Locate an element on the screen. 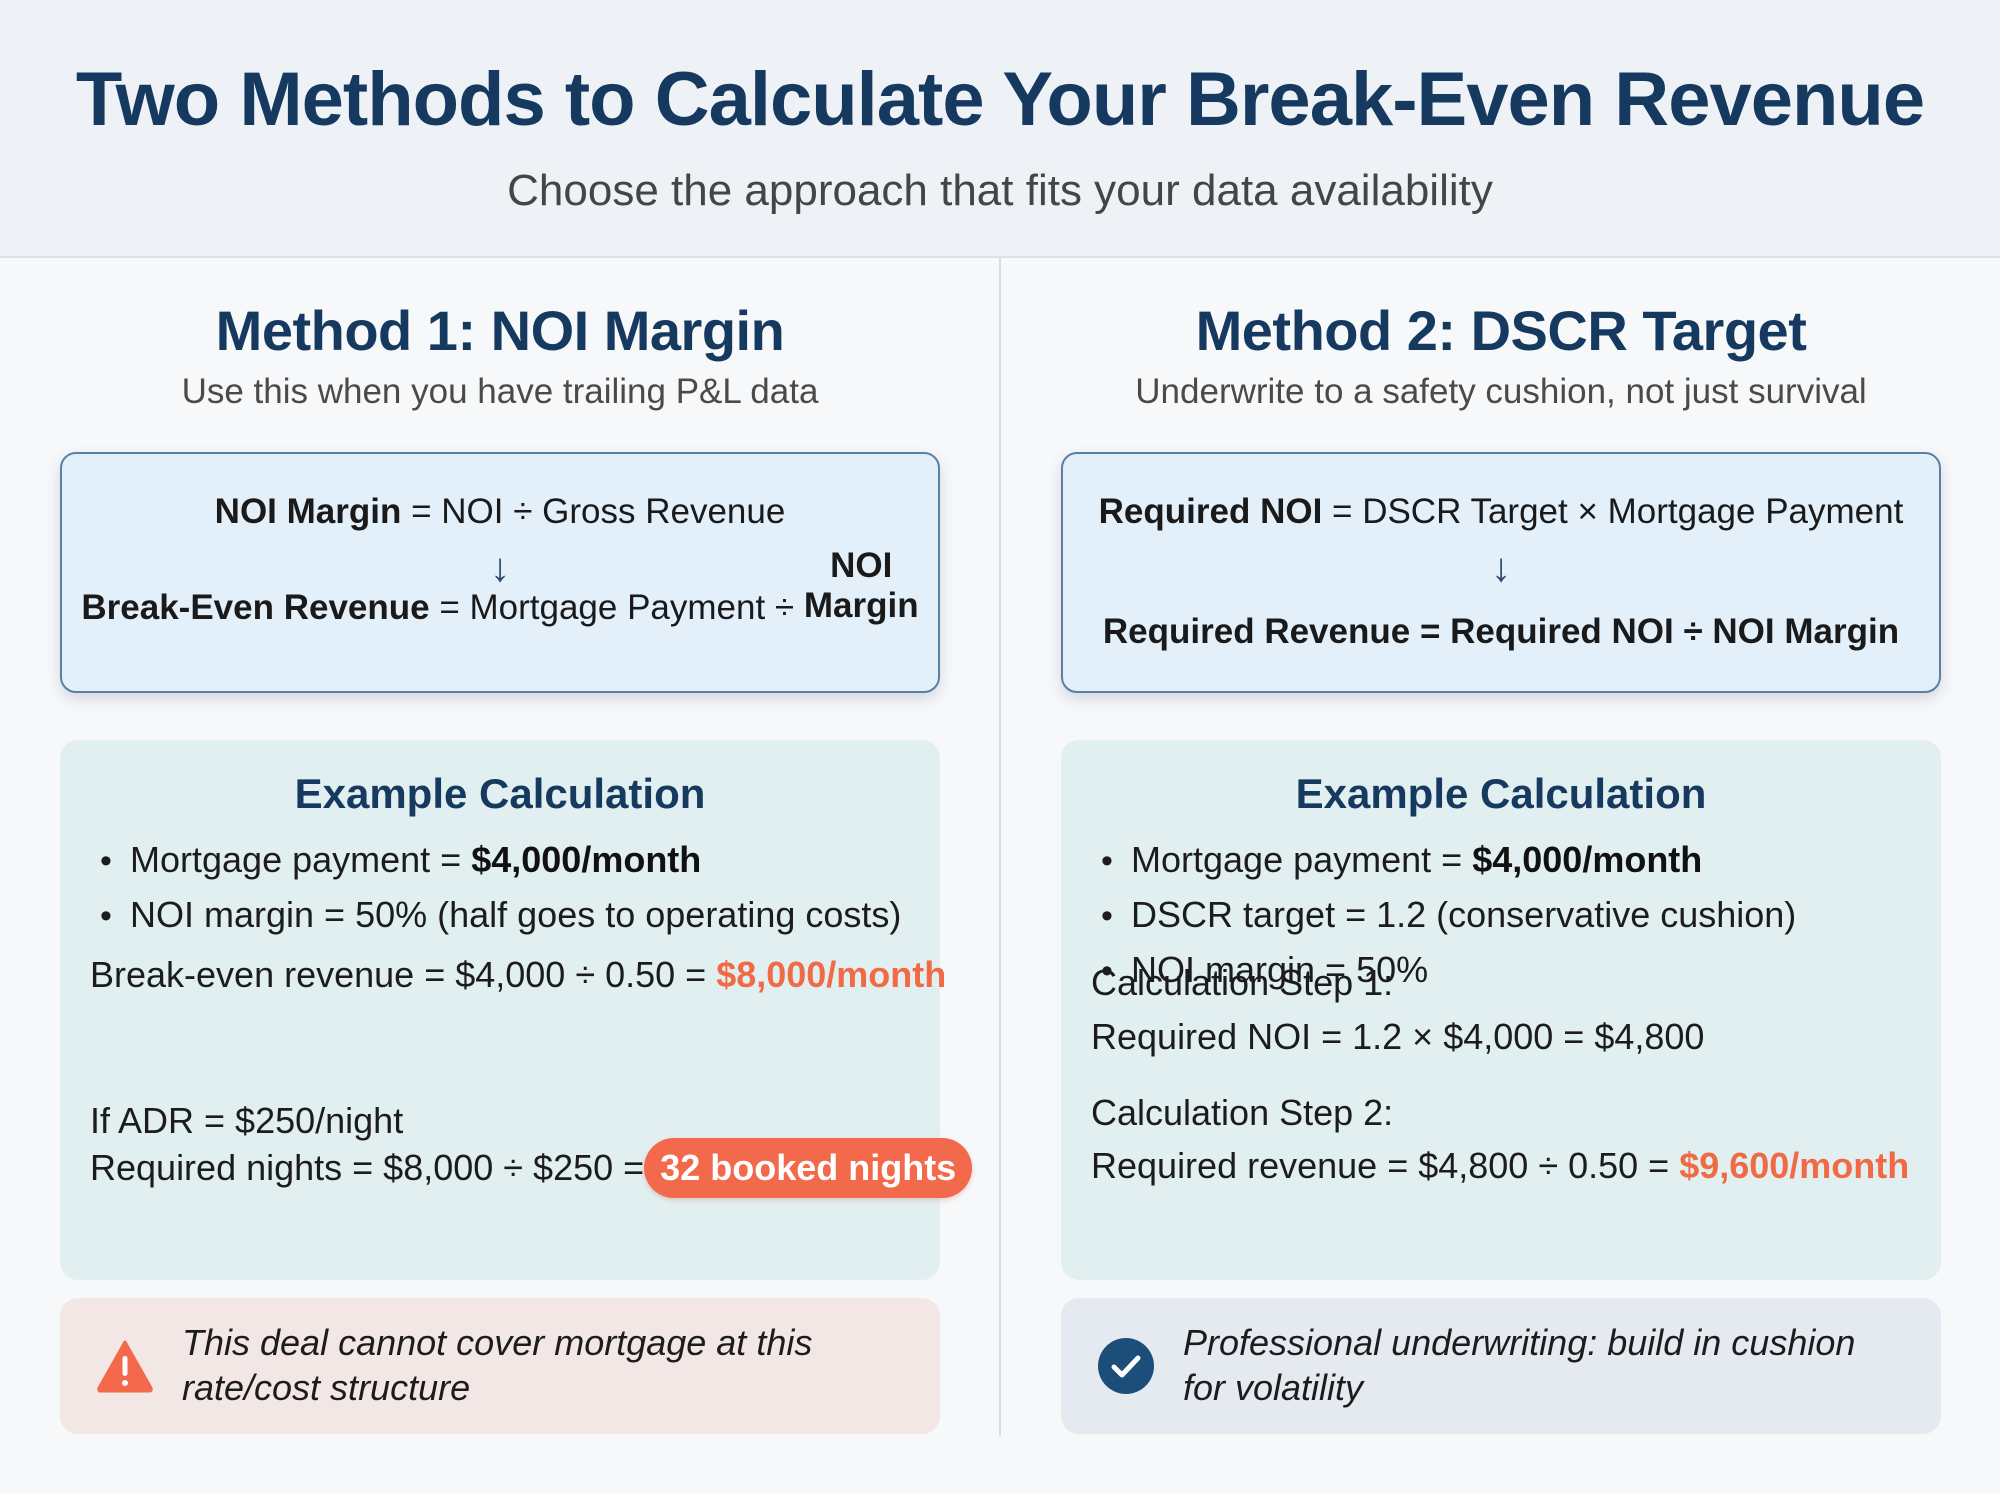 The width and height of the screenshot is (2000, 1493). column-divider is located at coordinates (1000, 847).